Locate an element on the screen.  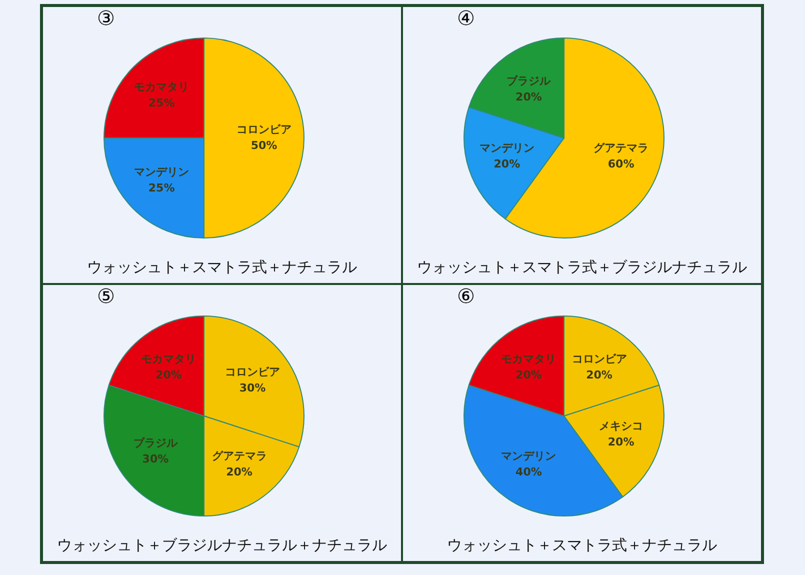
slice-label: メキシコ is located at coordinates (621, 426).